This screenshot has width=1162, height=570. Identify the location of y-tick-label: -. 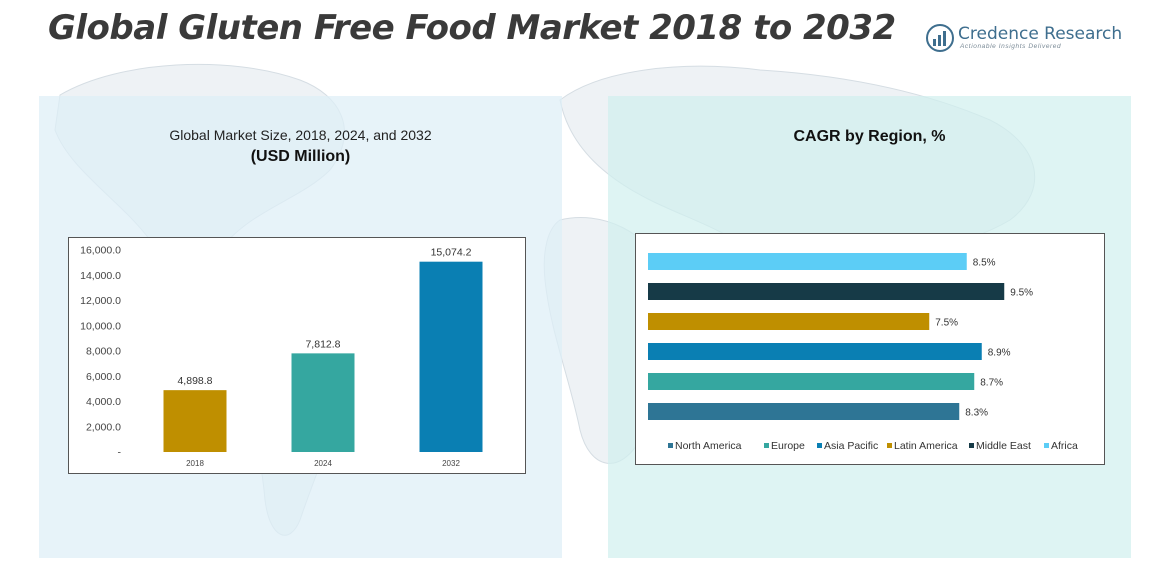
(120, 453).